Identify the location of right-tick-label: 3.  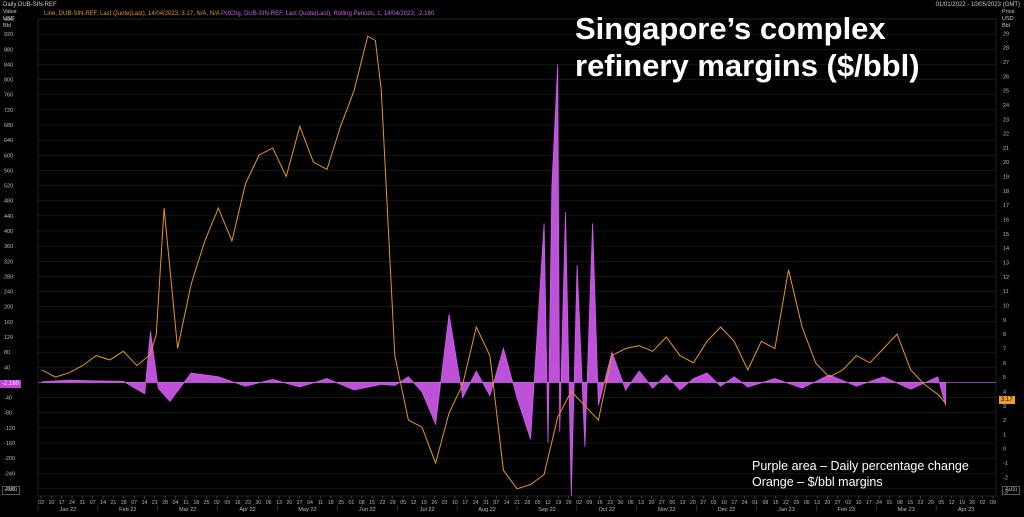
(1004, 407).